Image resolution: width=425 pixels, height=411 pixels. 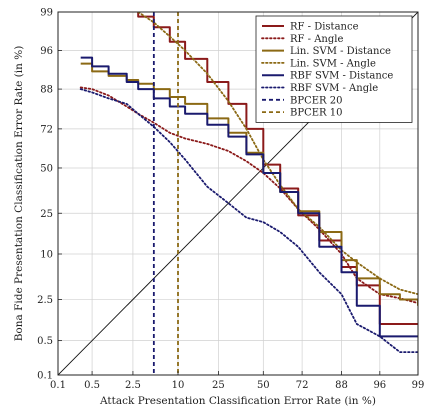 I want to click on y-tick-label-7: 88, so click(x=46, y=90).